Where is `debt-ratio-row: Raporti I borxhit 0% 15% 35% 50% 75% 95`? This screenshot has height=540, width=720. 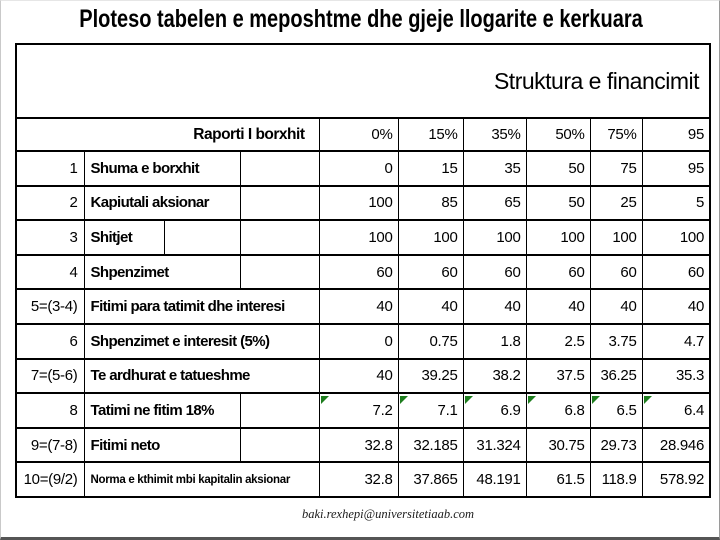
debt-ratio-row: Raporti I borxhit 0% 15% 35% 50% 75% 95 is located at coordinates (363, 134).